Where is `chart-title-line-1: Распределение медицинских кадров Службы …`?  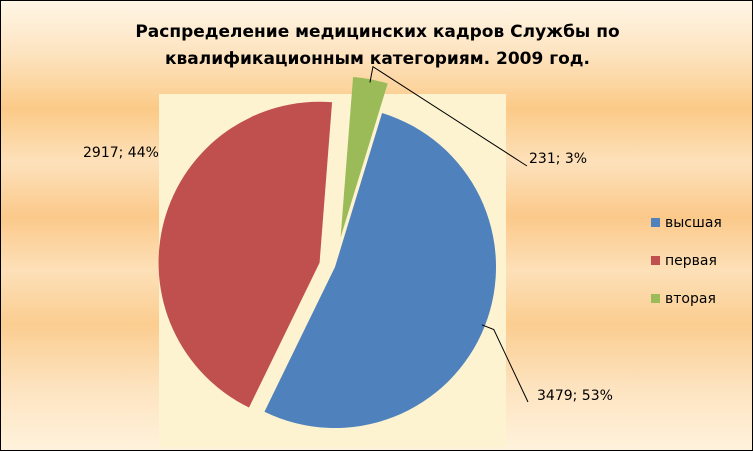 chart-title-line-1: Распределение медицинских кадров Службы … is located at coordinates (377, 32).